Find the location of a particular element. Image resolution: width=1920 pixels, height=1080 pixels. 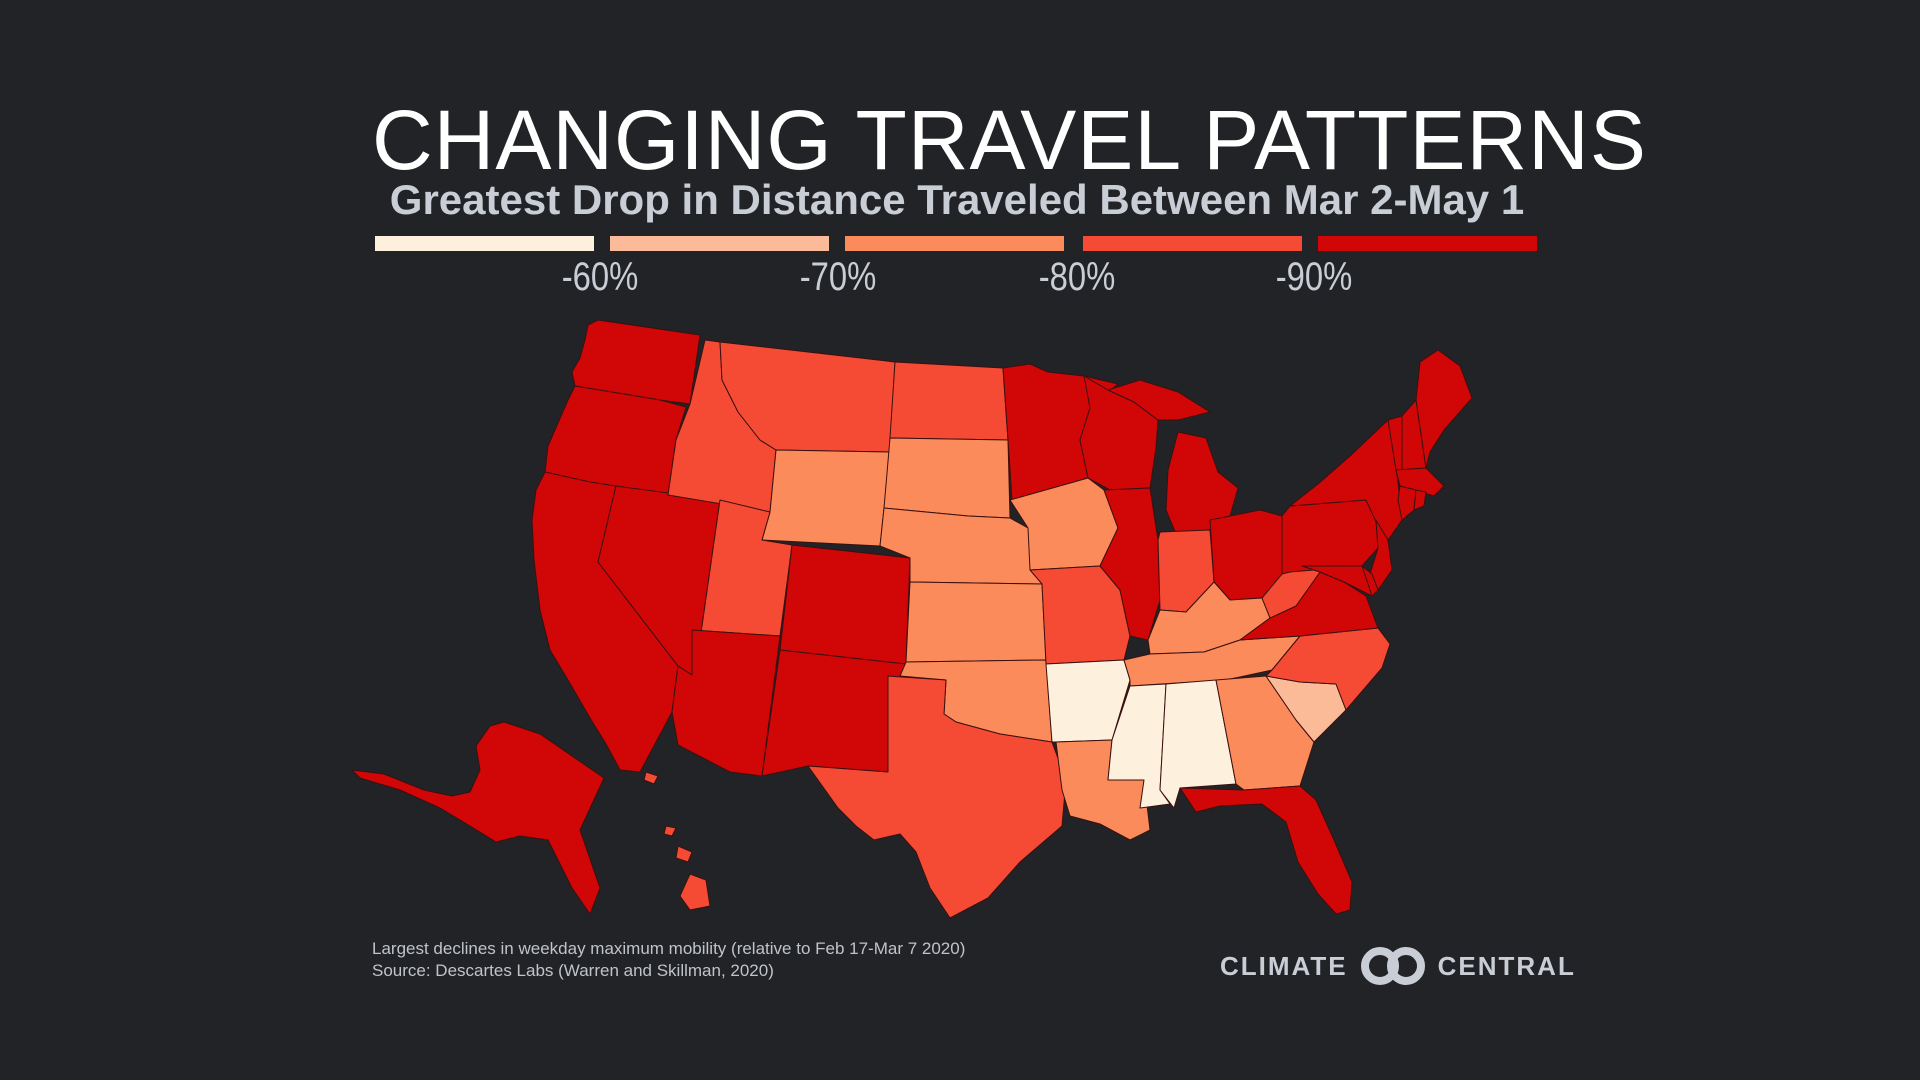

state-delaware is located at coordinates (1370, 581).